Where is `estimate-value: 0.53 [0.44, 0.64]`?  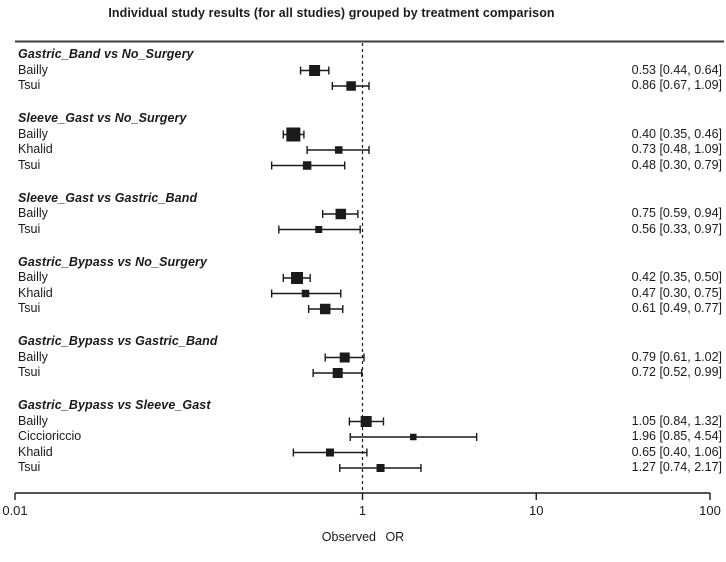 estimate-value: 0.53 [0.44, 0.64] is located at coordinates (676, 69).